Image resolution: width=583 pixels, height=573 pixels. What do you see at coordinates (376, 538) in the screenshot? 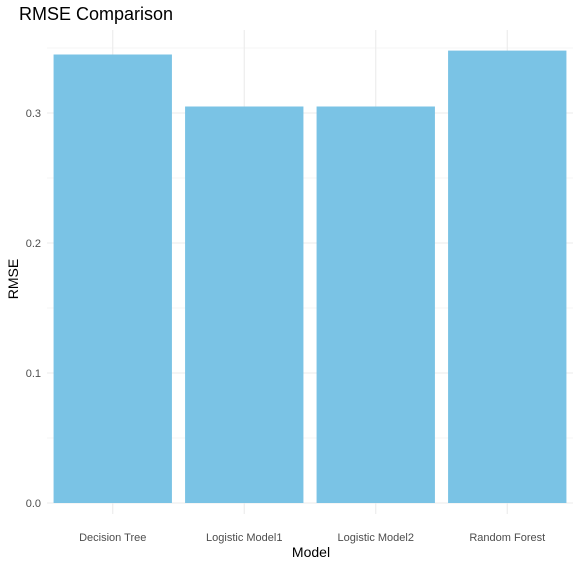
I see `x-tick-label: Logistic Model2` at bounding box center [376, 538].